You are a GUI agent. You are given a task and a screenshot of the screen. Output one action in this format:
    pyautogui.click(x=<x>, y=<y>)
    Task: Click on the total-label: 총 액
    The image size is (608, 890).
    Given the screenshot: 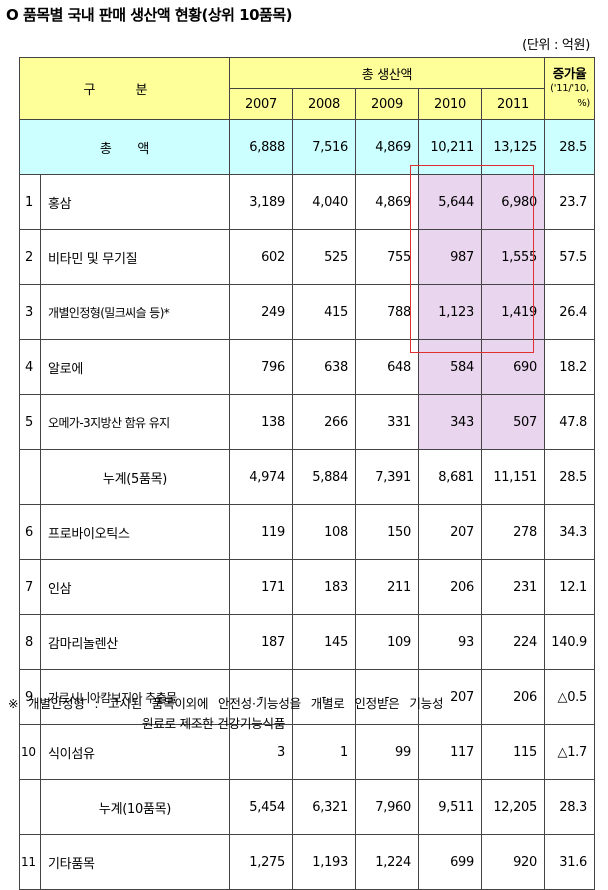 What is the action you would take?
    pyautogui.click(x=124, y=147)
    